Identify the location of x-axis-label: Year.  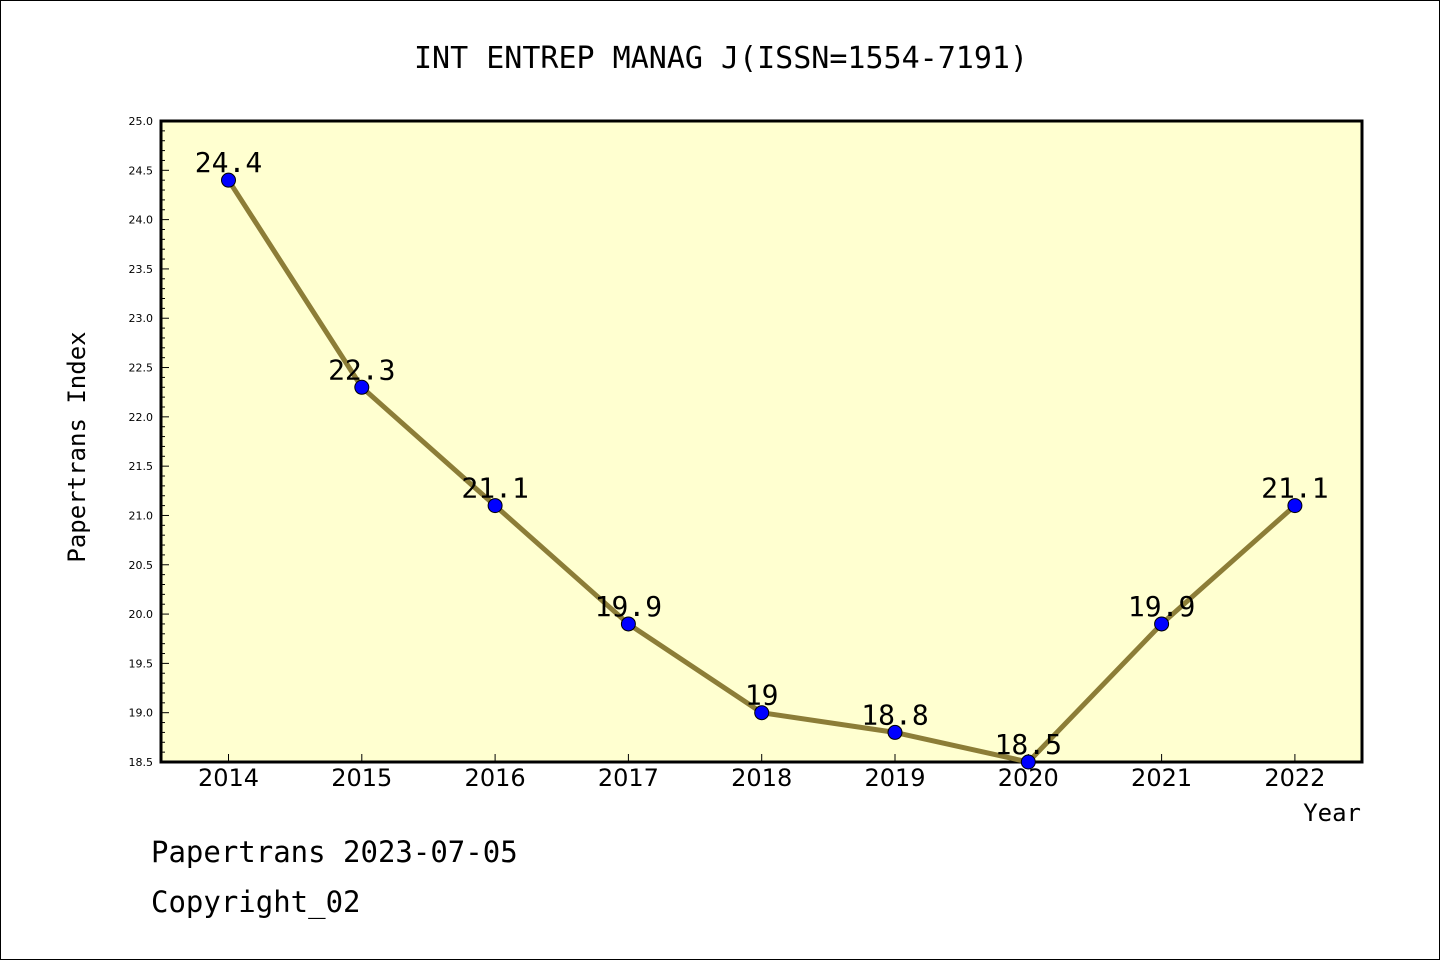
(1332, 813).